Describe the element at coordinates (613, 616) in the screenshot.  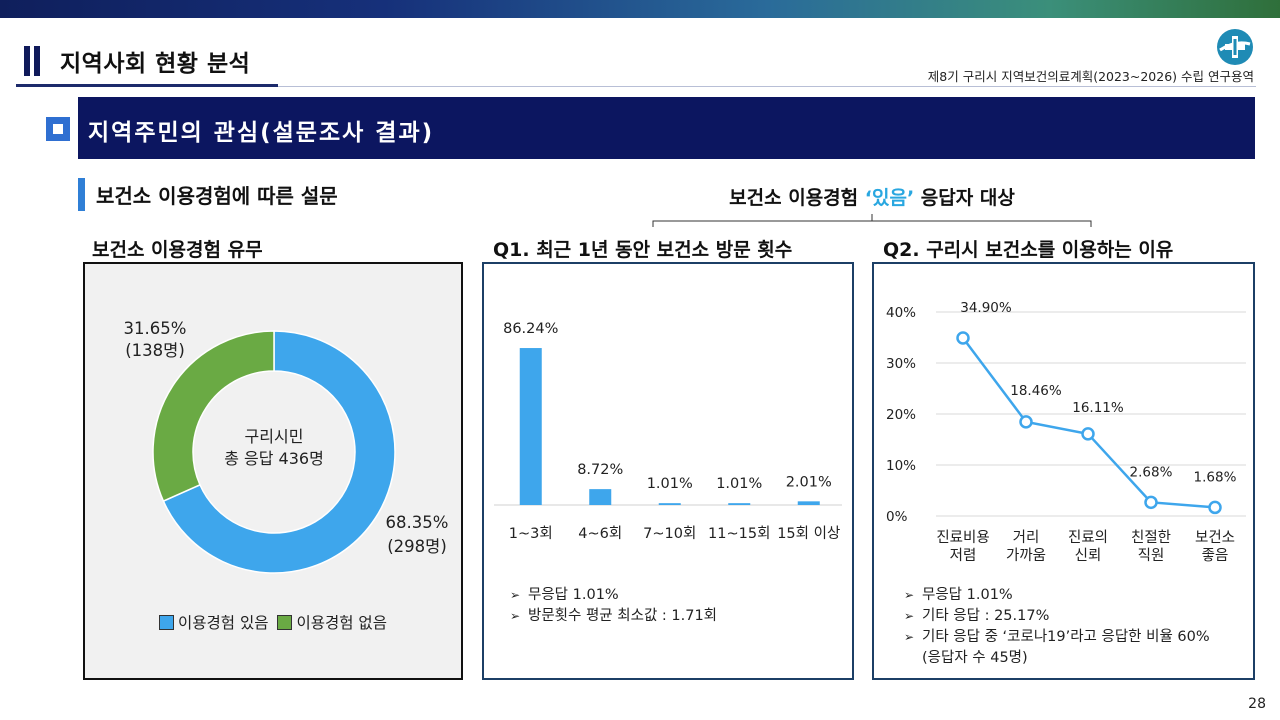
I see `note-item: 방문횟수 평균 최소값 : 1.71회` at that location.